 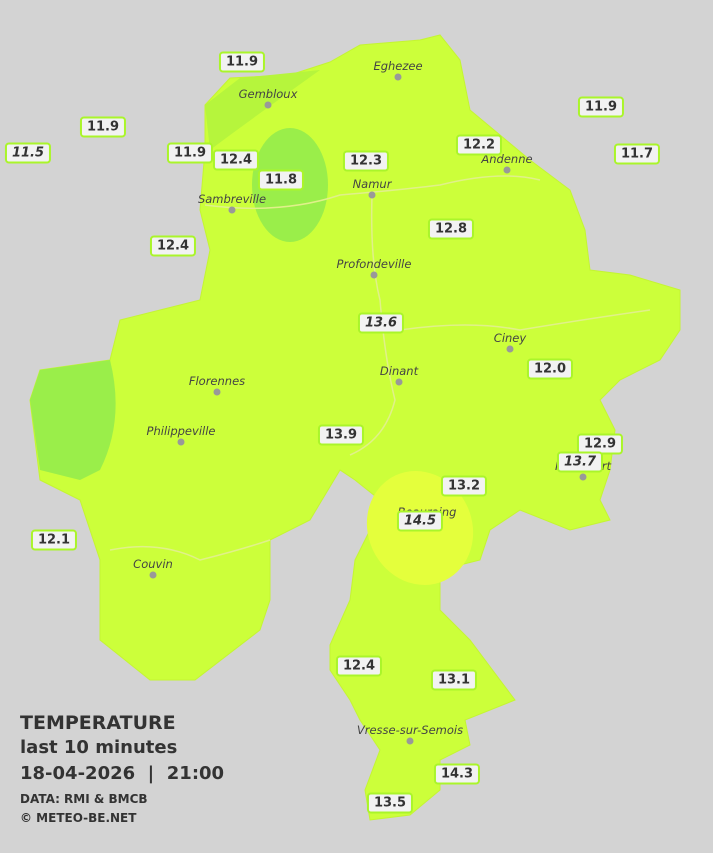 What do you see at coordinates (281, 180) in the screenshot?
I see `station-temperature: 11.8` at bounding box center [281, 180].